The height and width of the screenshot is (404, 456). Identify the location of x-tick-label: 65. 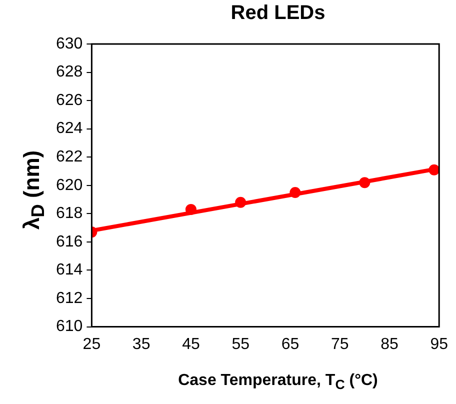
(290, 344).